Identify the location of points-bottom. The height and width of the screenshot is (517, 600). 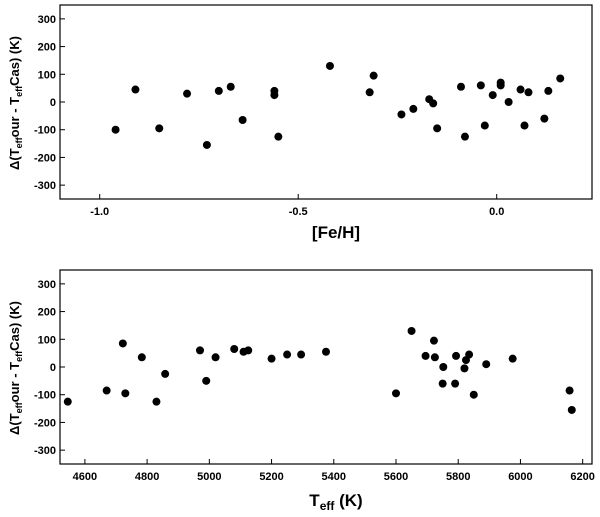
(319, 370).